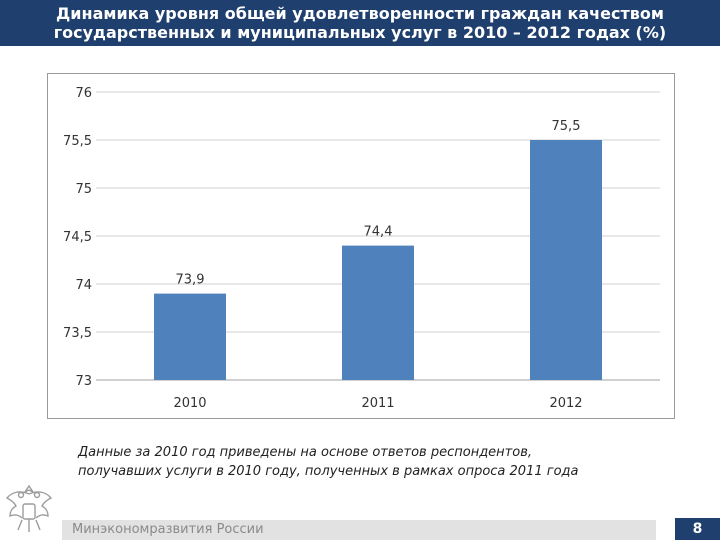  Describe the element at coordinates (378, 232) in the screenshot. I see `data-label: 74,4` at that location.